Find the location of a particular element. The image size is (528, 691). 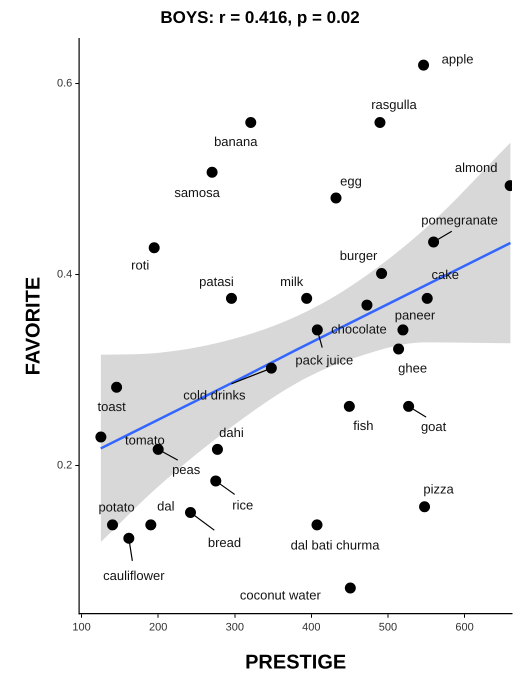

y-tick-label: 0.6 is located at coordinates (64, 83).